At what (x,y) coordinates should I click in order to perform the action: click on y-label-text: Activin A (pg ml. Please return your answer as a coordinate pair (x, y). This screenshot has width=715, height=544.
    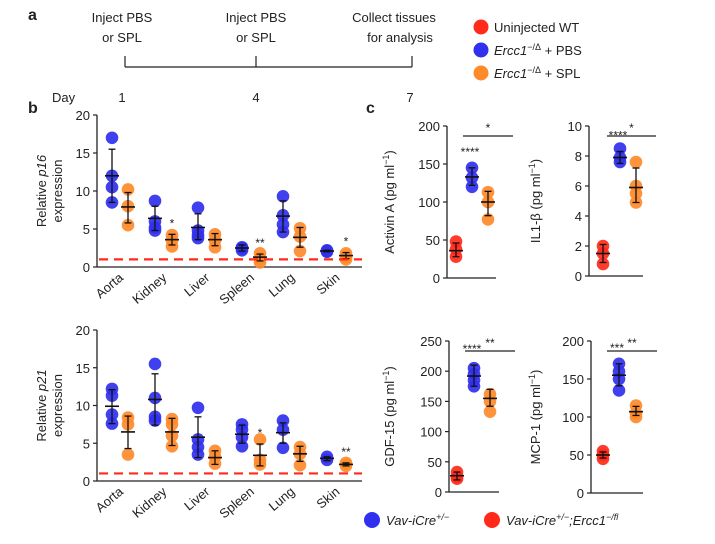
    Looking at the image, I should click on (389, 209).